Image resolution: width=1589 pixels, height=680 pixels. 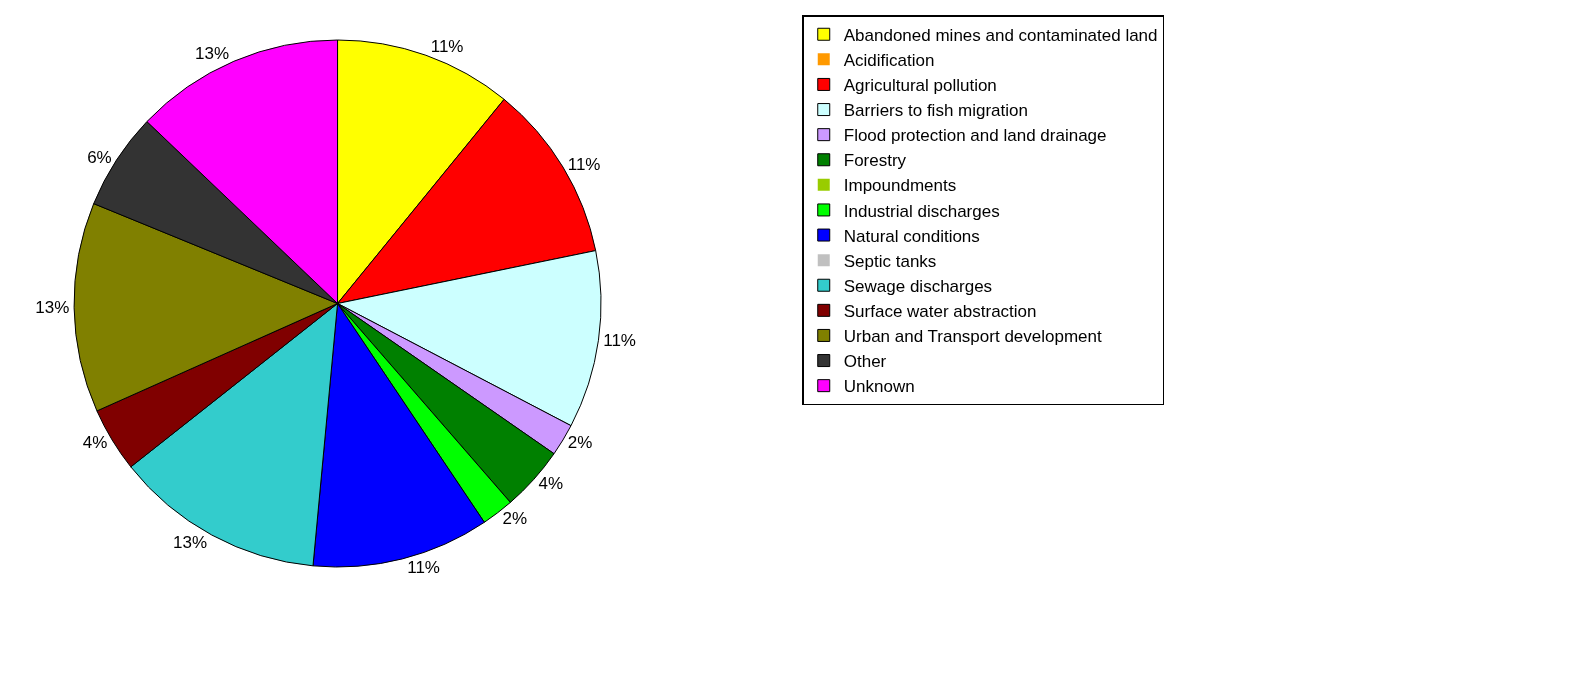 I want to click on legend-label: Acidification, so click(x=889, y=60).